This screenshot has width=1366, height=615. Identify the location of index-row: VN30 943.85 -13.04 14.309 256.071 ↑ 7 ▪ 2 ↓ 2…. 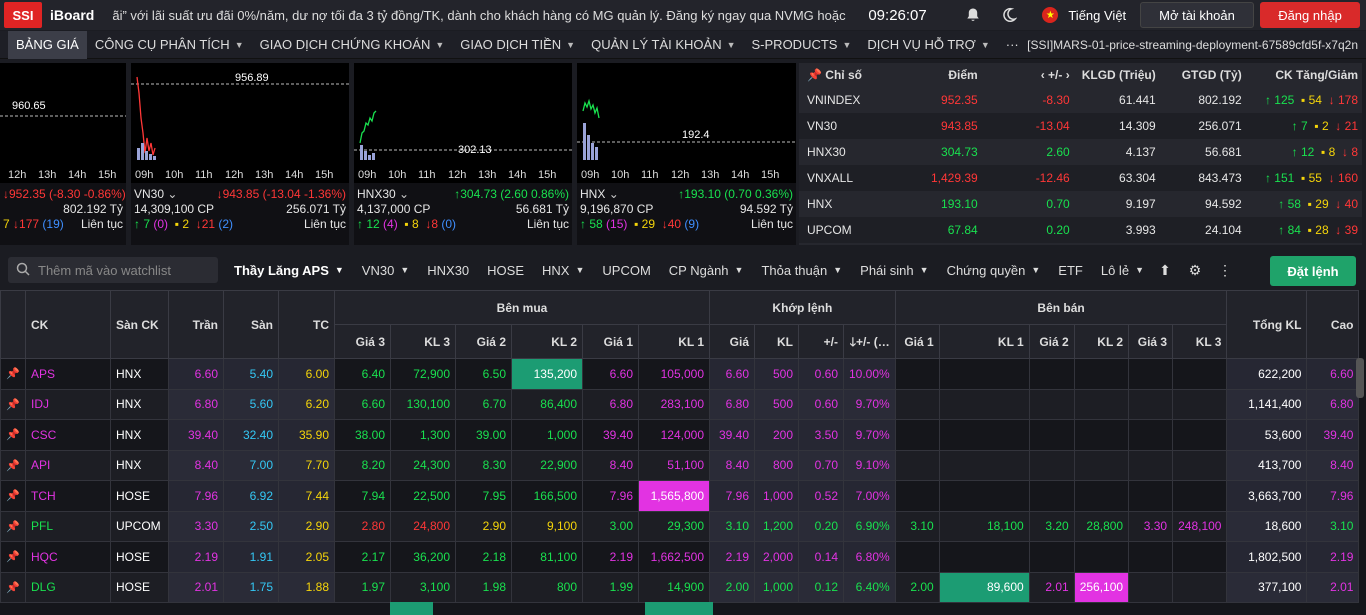
(1080, 126).